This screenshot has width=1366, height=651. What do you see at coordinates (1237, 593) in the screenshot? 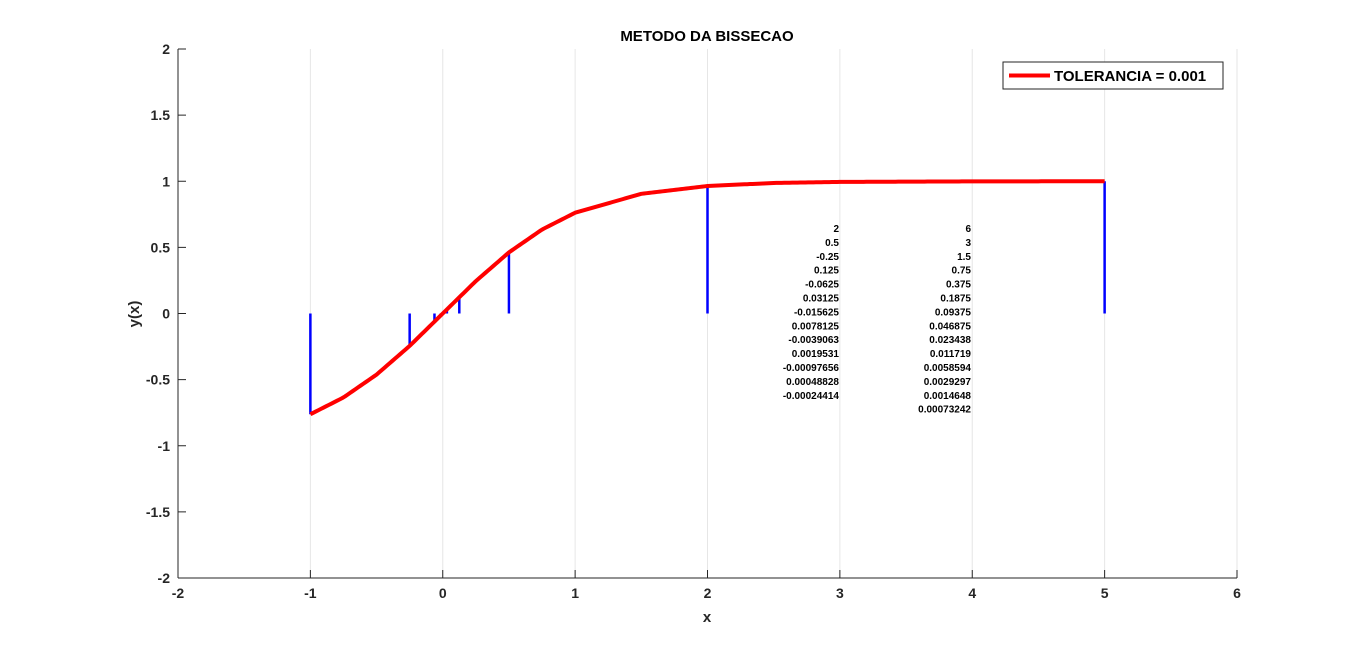
I see `x-tick-label: 6` at bounding box center [1237, 593].